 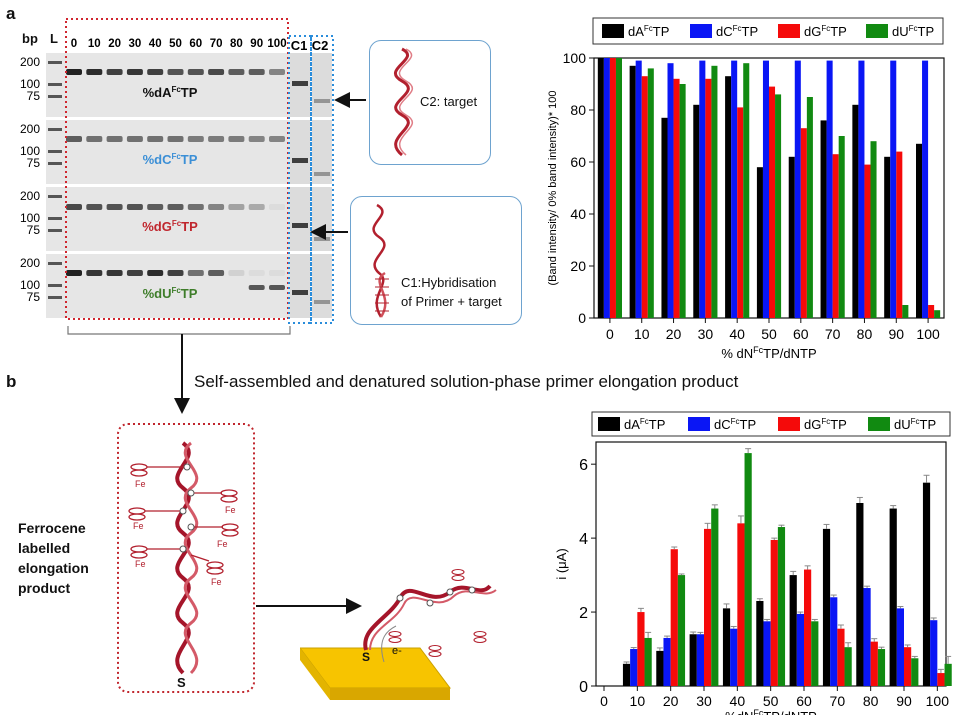 I want to click on x-tick-label: 40, so click(x=738, y=701).